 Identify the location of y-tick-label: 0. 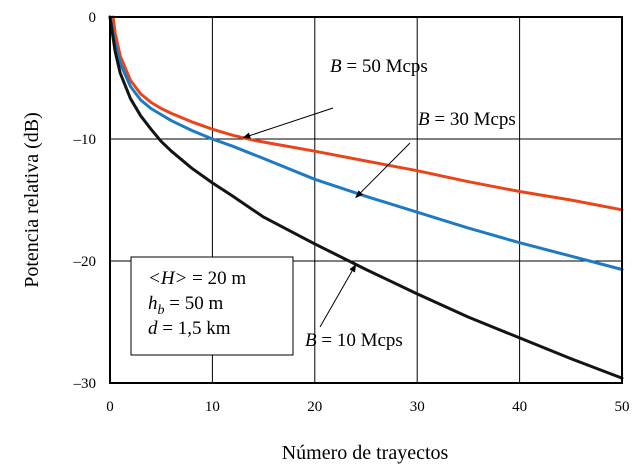
(93, 18).